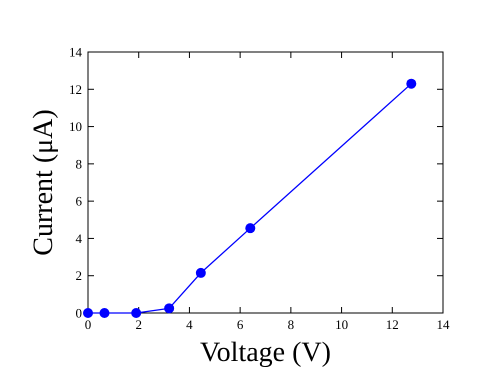 The image size is (491, 392). I want to click on y-tick-label: 14, so click(75, 52).